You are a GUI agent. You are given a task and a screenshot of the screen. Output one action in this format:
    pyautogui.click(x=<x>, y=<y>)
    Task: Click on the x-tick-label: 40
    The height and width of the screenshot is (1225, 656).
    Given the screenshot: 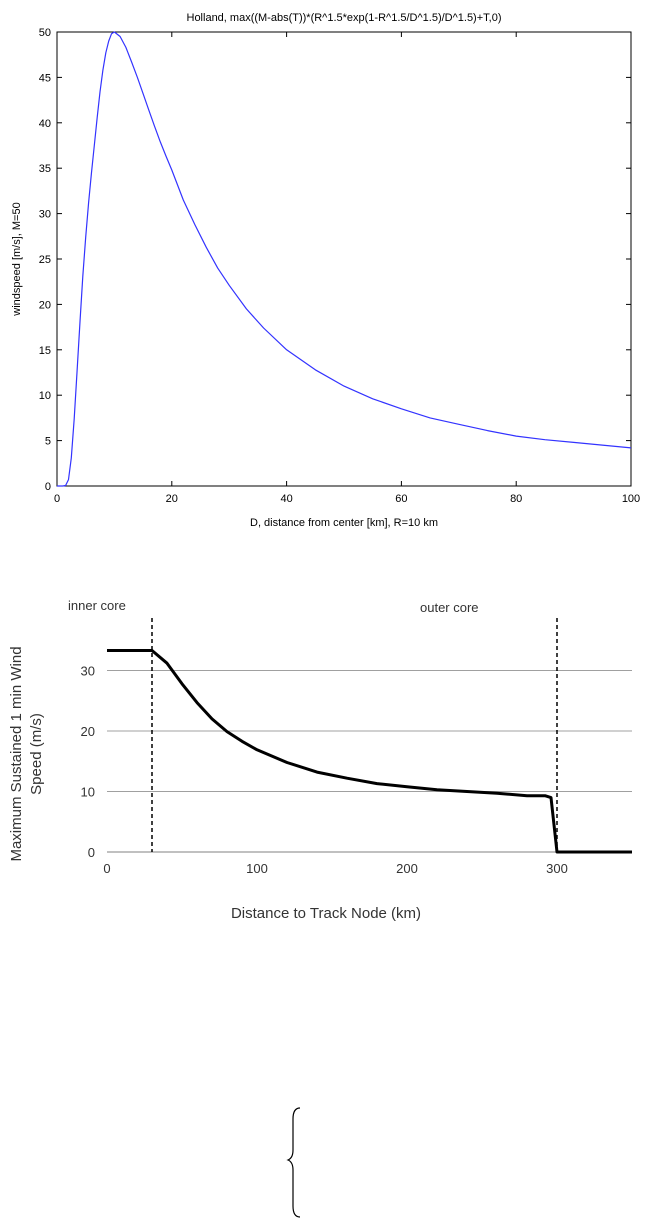 What is the action you would take?
    pyautogui.click(x=286, y=499)
    